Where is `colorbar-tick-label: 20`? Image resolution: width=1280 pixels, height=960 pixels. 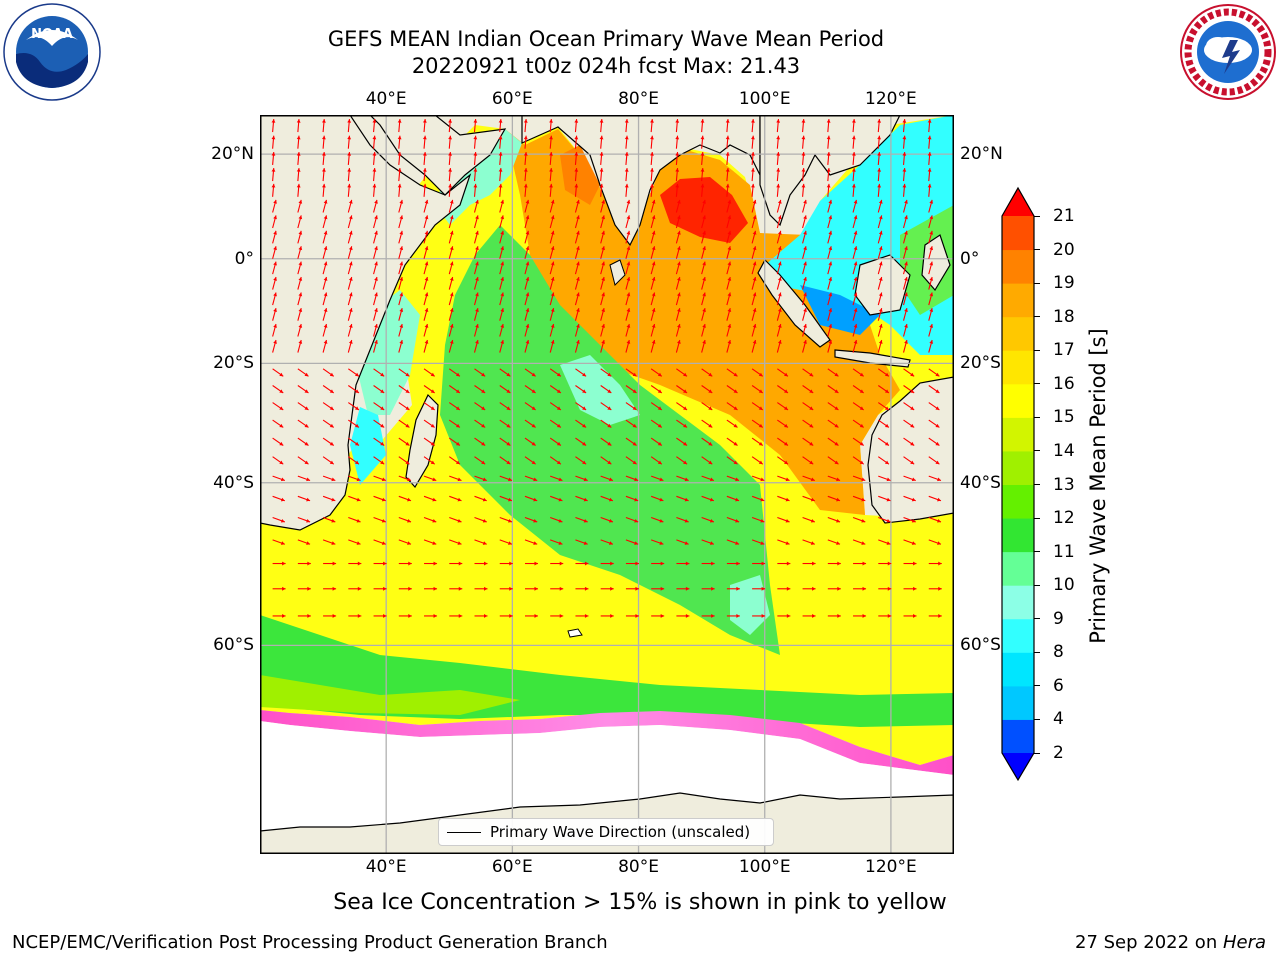 colorbar-tick-label: 20 is located at coordinates (1064, 249).